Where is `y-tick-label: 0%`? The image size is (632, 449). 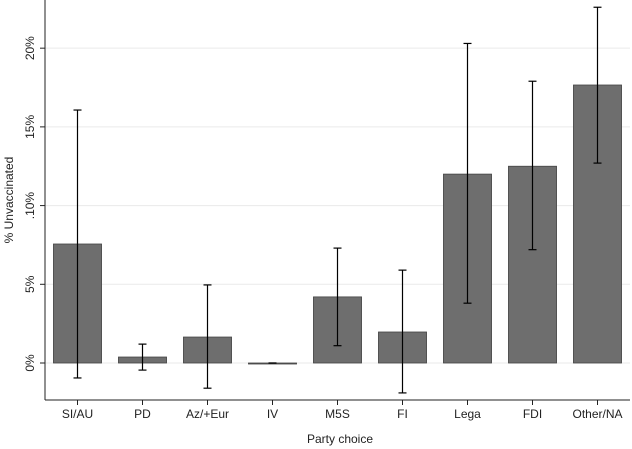
y-tick-label: 0% is located at coordinates (30, 363).